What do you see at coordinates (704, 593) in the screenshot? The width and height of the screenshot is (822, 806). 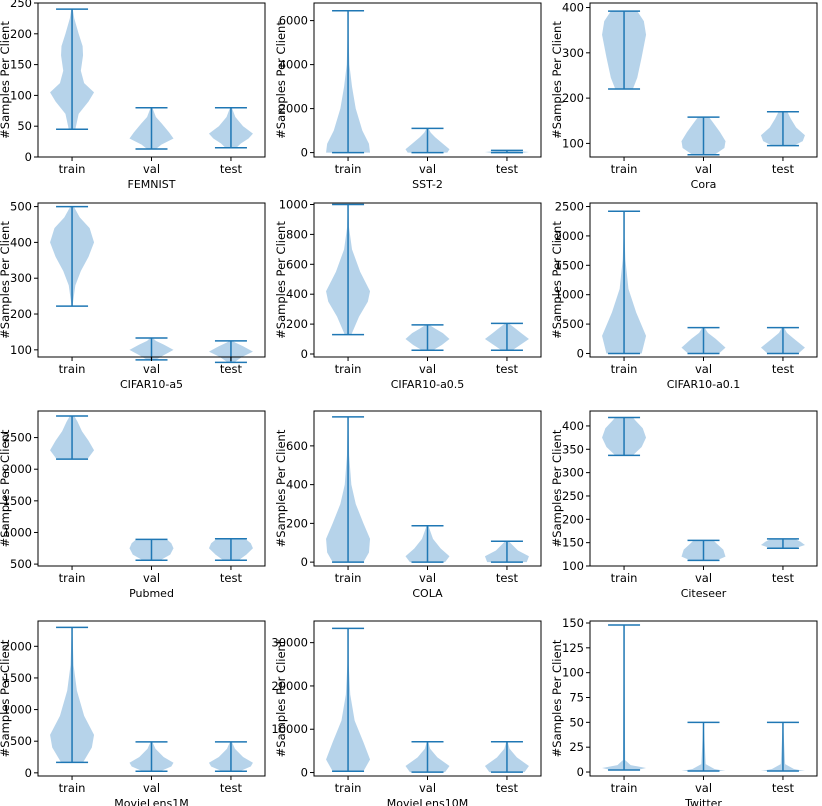 I see `x-axis-label: Citeseer` at bounding box center [704, 593].